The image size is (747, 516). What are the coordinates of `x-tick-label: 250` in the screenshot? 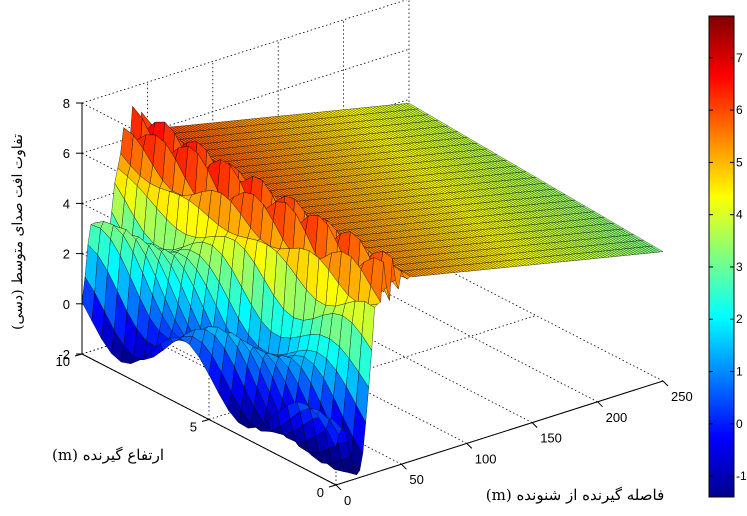 It's located at (682, 396).